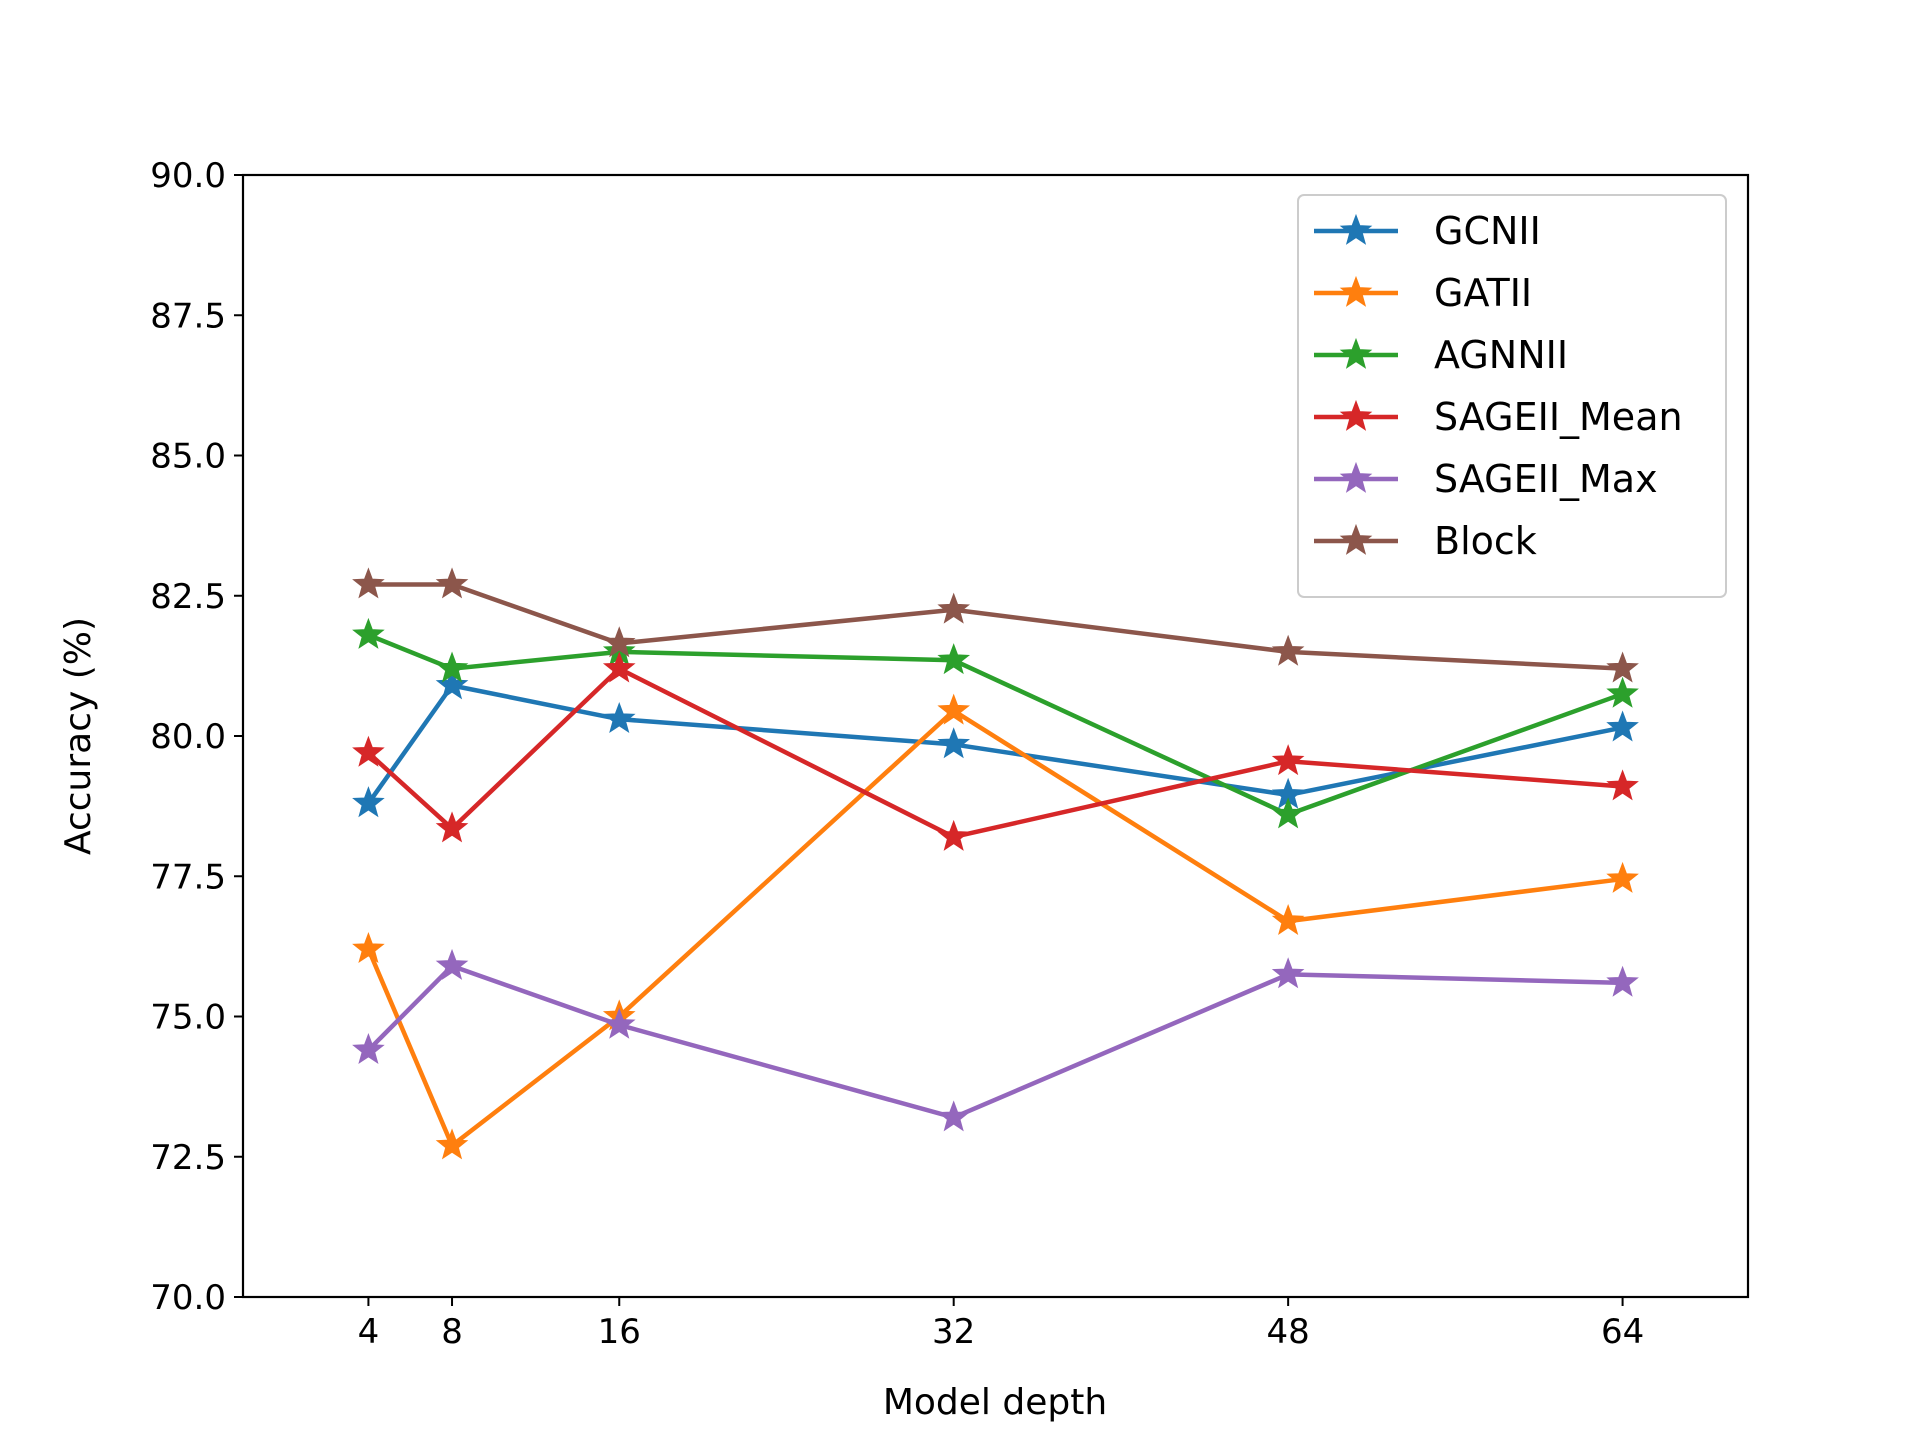  Describe the element at coordinates (188, 877) in the screenshot. I see `y-tick-label: 77.5` at that location.